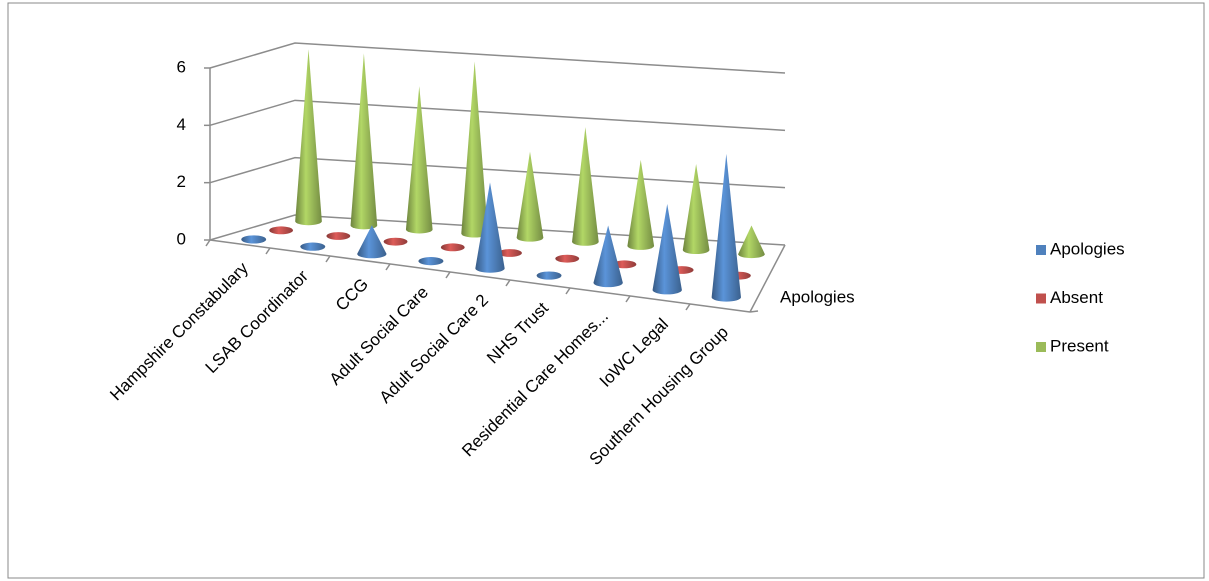 This screenshot has width=1209, height=581. I want to click on depth-tick-label: Apologies, so click(817, 296).